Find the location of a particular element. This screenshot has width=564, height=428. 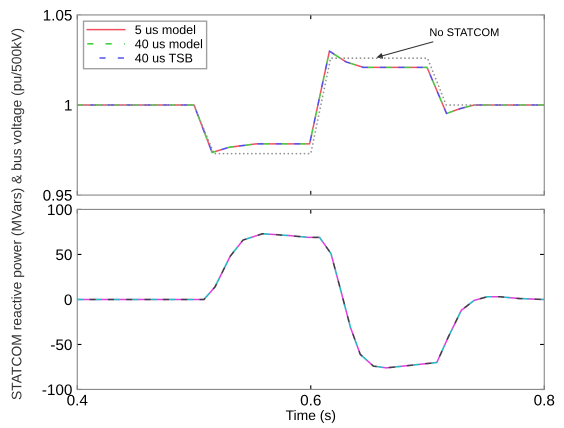

y-tick-label: 1.05 is located at coordinates (58, 15).